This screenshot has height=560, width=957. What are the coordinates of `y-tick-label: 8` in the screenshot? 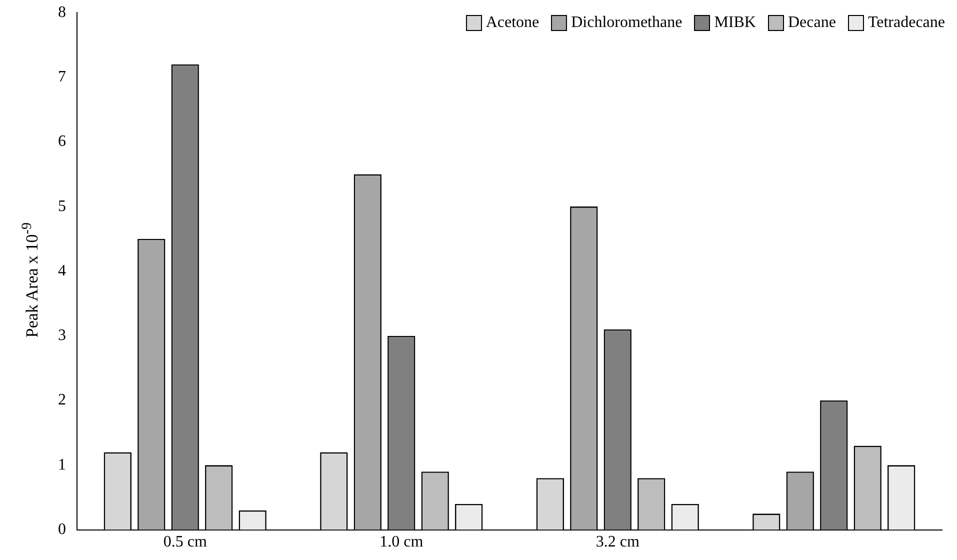 It's located at (62, 12).